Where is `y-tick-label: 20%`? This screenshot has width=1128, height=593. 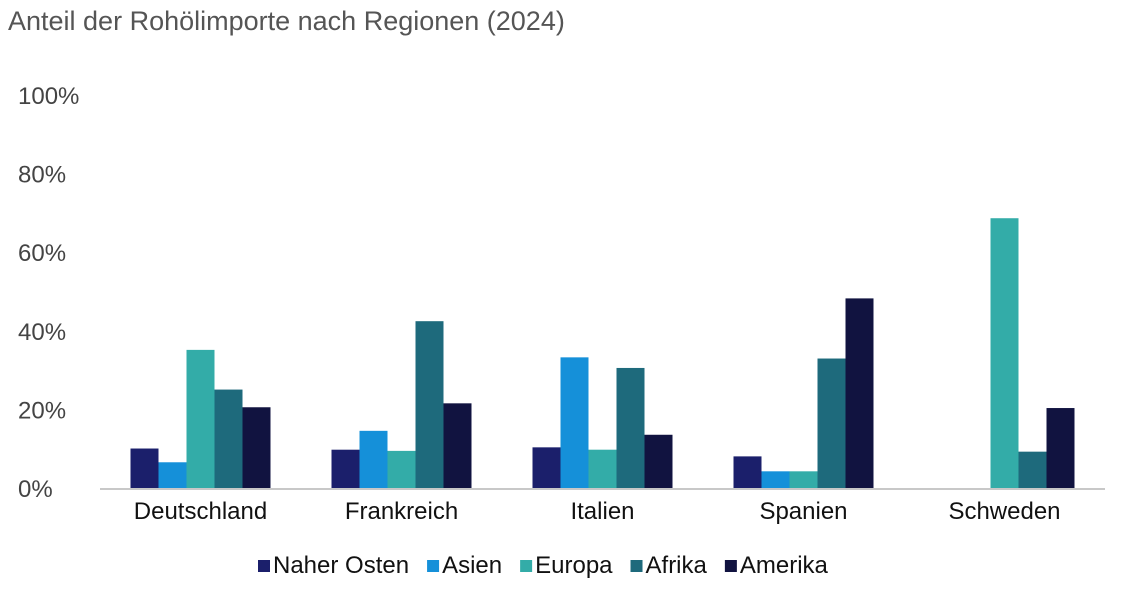
y-tick-label: 20% is located at coordinates (42, 410).